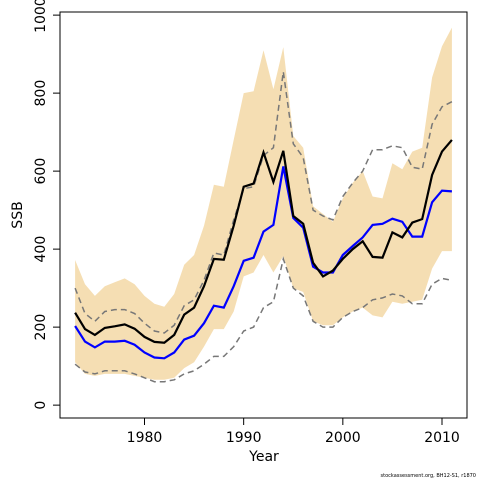 The height and width of the screenshot is (480, 480). Describe the element at coordinates (41, 249) in the screenshot. I see `y-tick-label: 400` at that location.